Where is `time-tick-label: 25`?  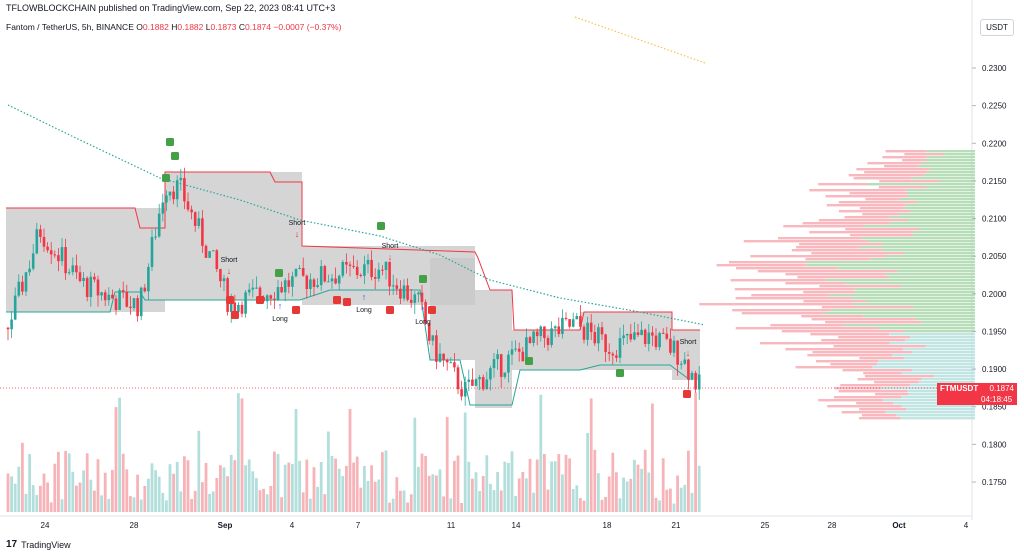 time-tick-label: 25 is located at coordinates (765, 525).